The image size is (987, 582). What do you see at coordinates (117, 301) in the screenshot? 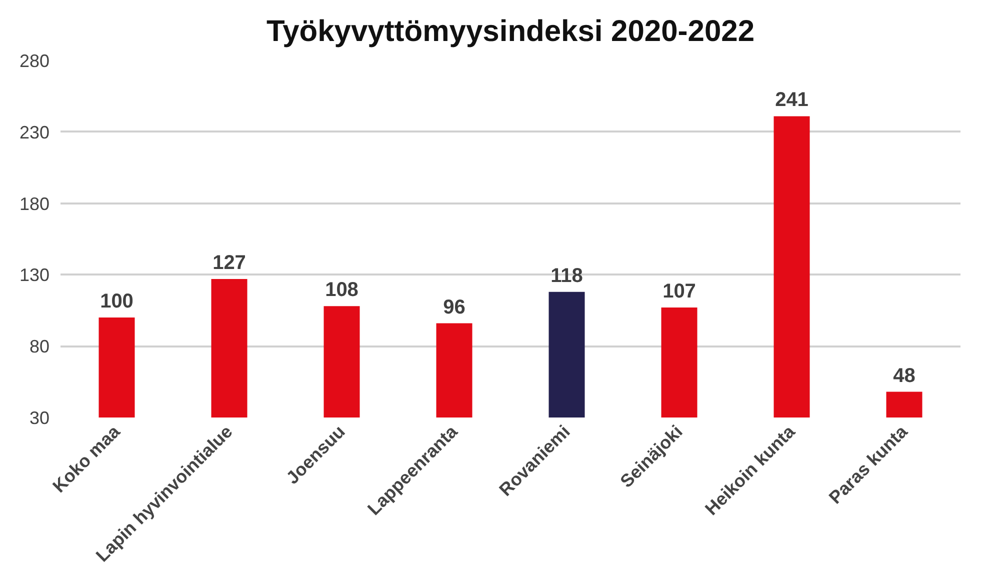
I see `data-label: 100` at bounding box center [117, 301].